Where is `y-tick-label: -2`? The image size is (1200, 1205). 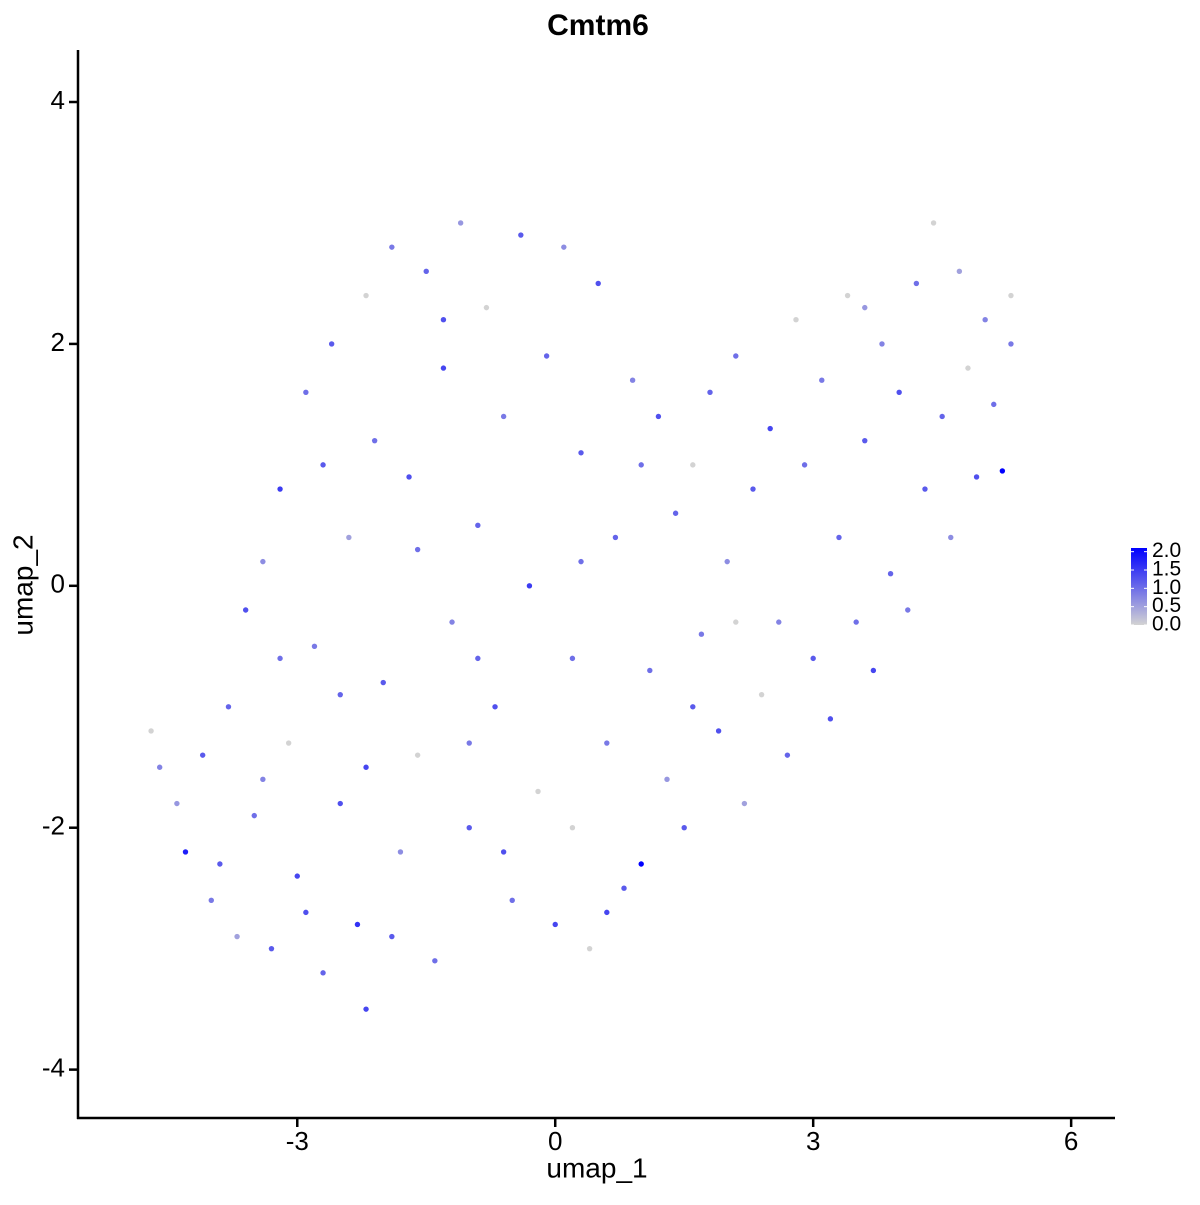 y-tick-label: -2 is located at coordinates (53, 826).